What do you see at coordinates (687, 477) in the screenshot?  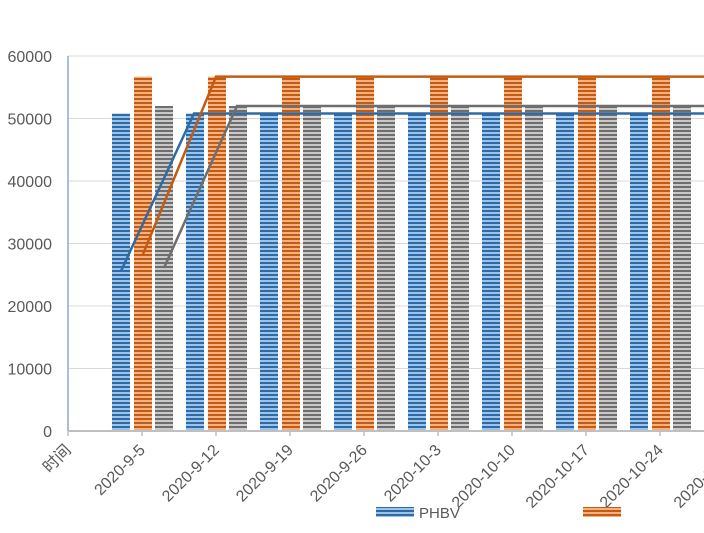 I see `x-tick-label: 2020-10-31` at bounding box center [687, 477].